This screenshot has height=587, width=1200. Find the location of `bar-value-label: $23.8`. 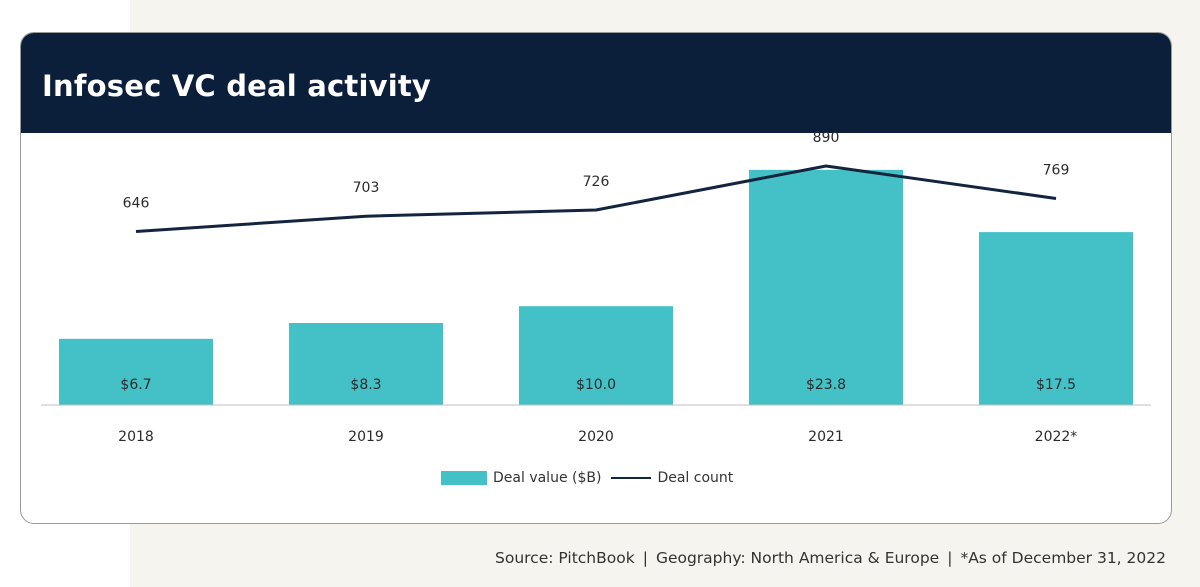

bar-value-label: $23.8 is located at coordinates (826, 385).